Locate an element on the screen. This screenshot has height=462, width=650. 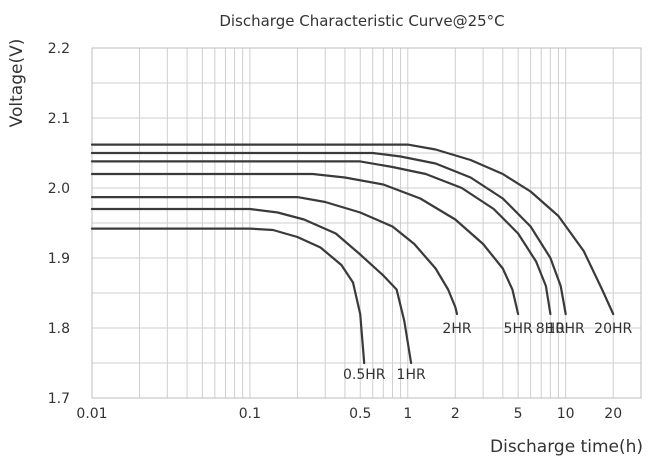
x-tick-labels: 0.01 0.1 0.5 1 2 5 10 20 is located at coordinates (349, 414).